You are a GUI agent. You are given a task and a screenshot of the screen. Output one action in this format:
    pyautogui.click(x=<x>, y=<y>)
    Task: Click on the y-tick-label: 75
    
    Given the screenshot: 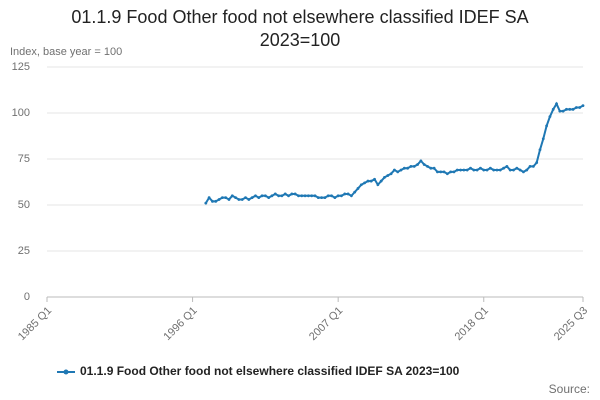 What is the action you would take?
    pyautogui.click(x=24, y=159)
    